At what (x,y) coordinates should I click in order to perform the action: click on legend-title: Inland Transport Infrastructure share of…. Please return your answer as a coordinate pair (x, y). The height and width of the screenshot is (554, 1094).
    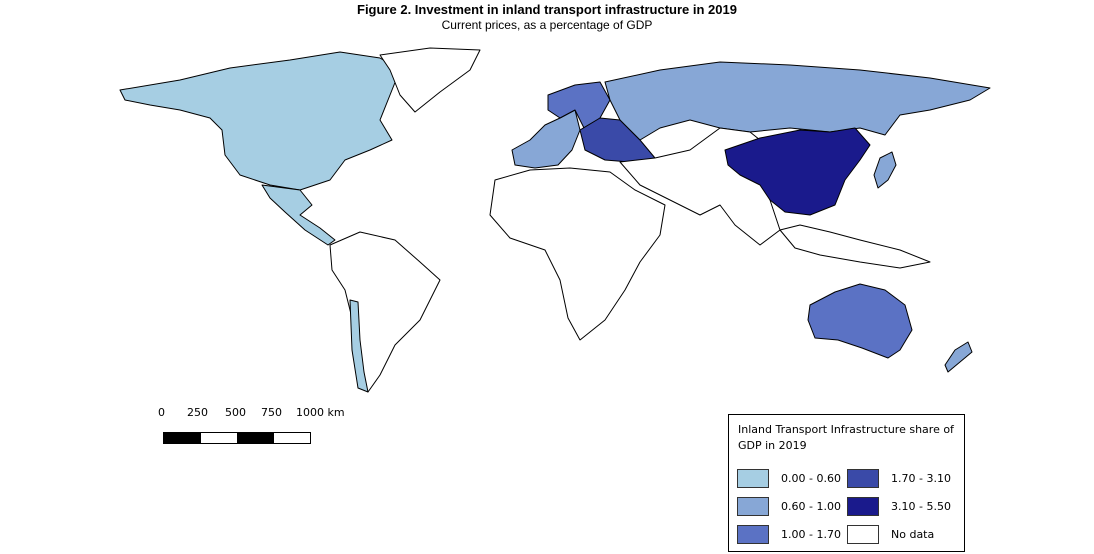
    Looking at the image, I should click on (846, 437).